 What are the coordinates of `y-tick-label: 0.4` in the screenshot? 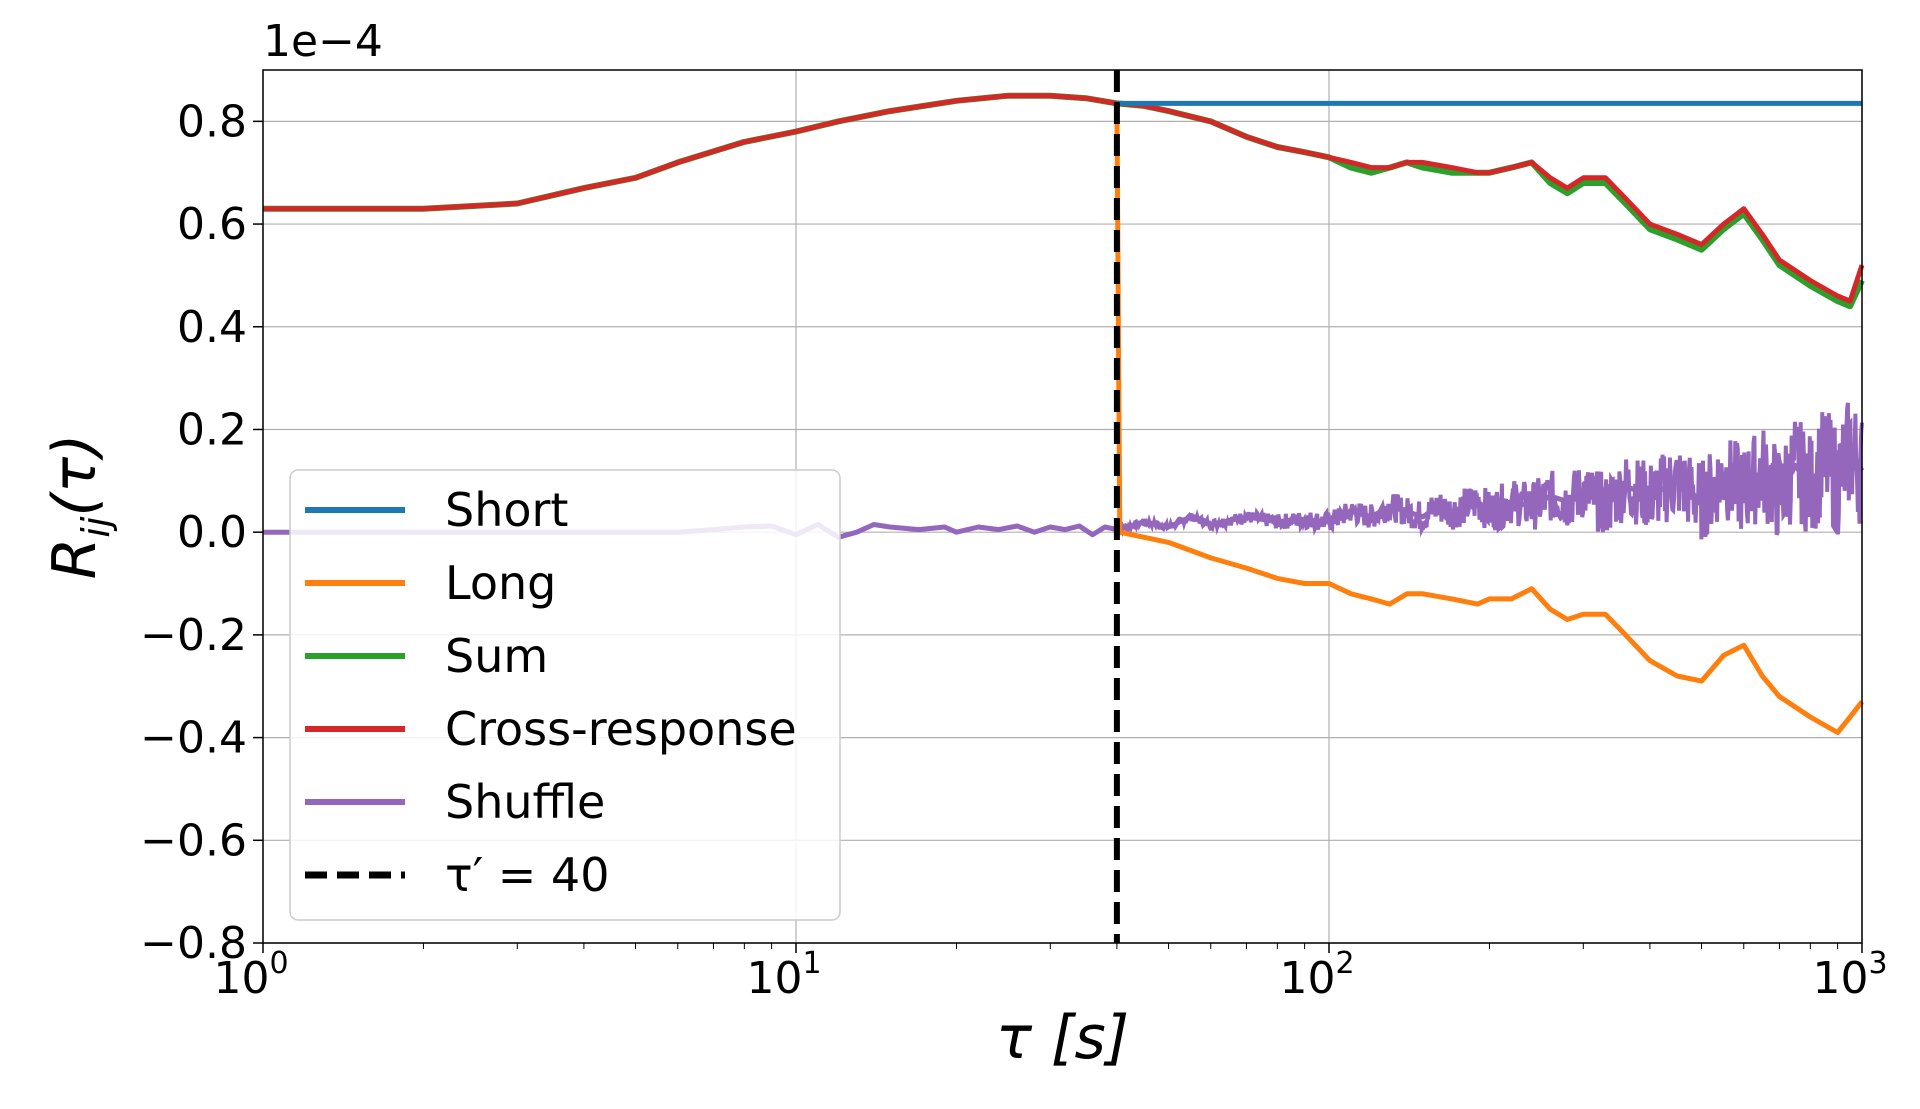 It's located at (212, 327).